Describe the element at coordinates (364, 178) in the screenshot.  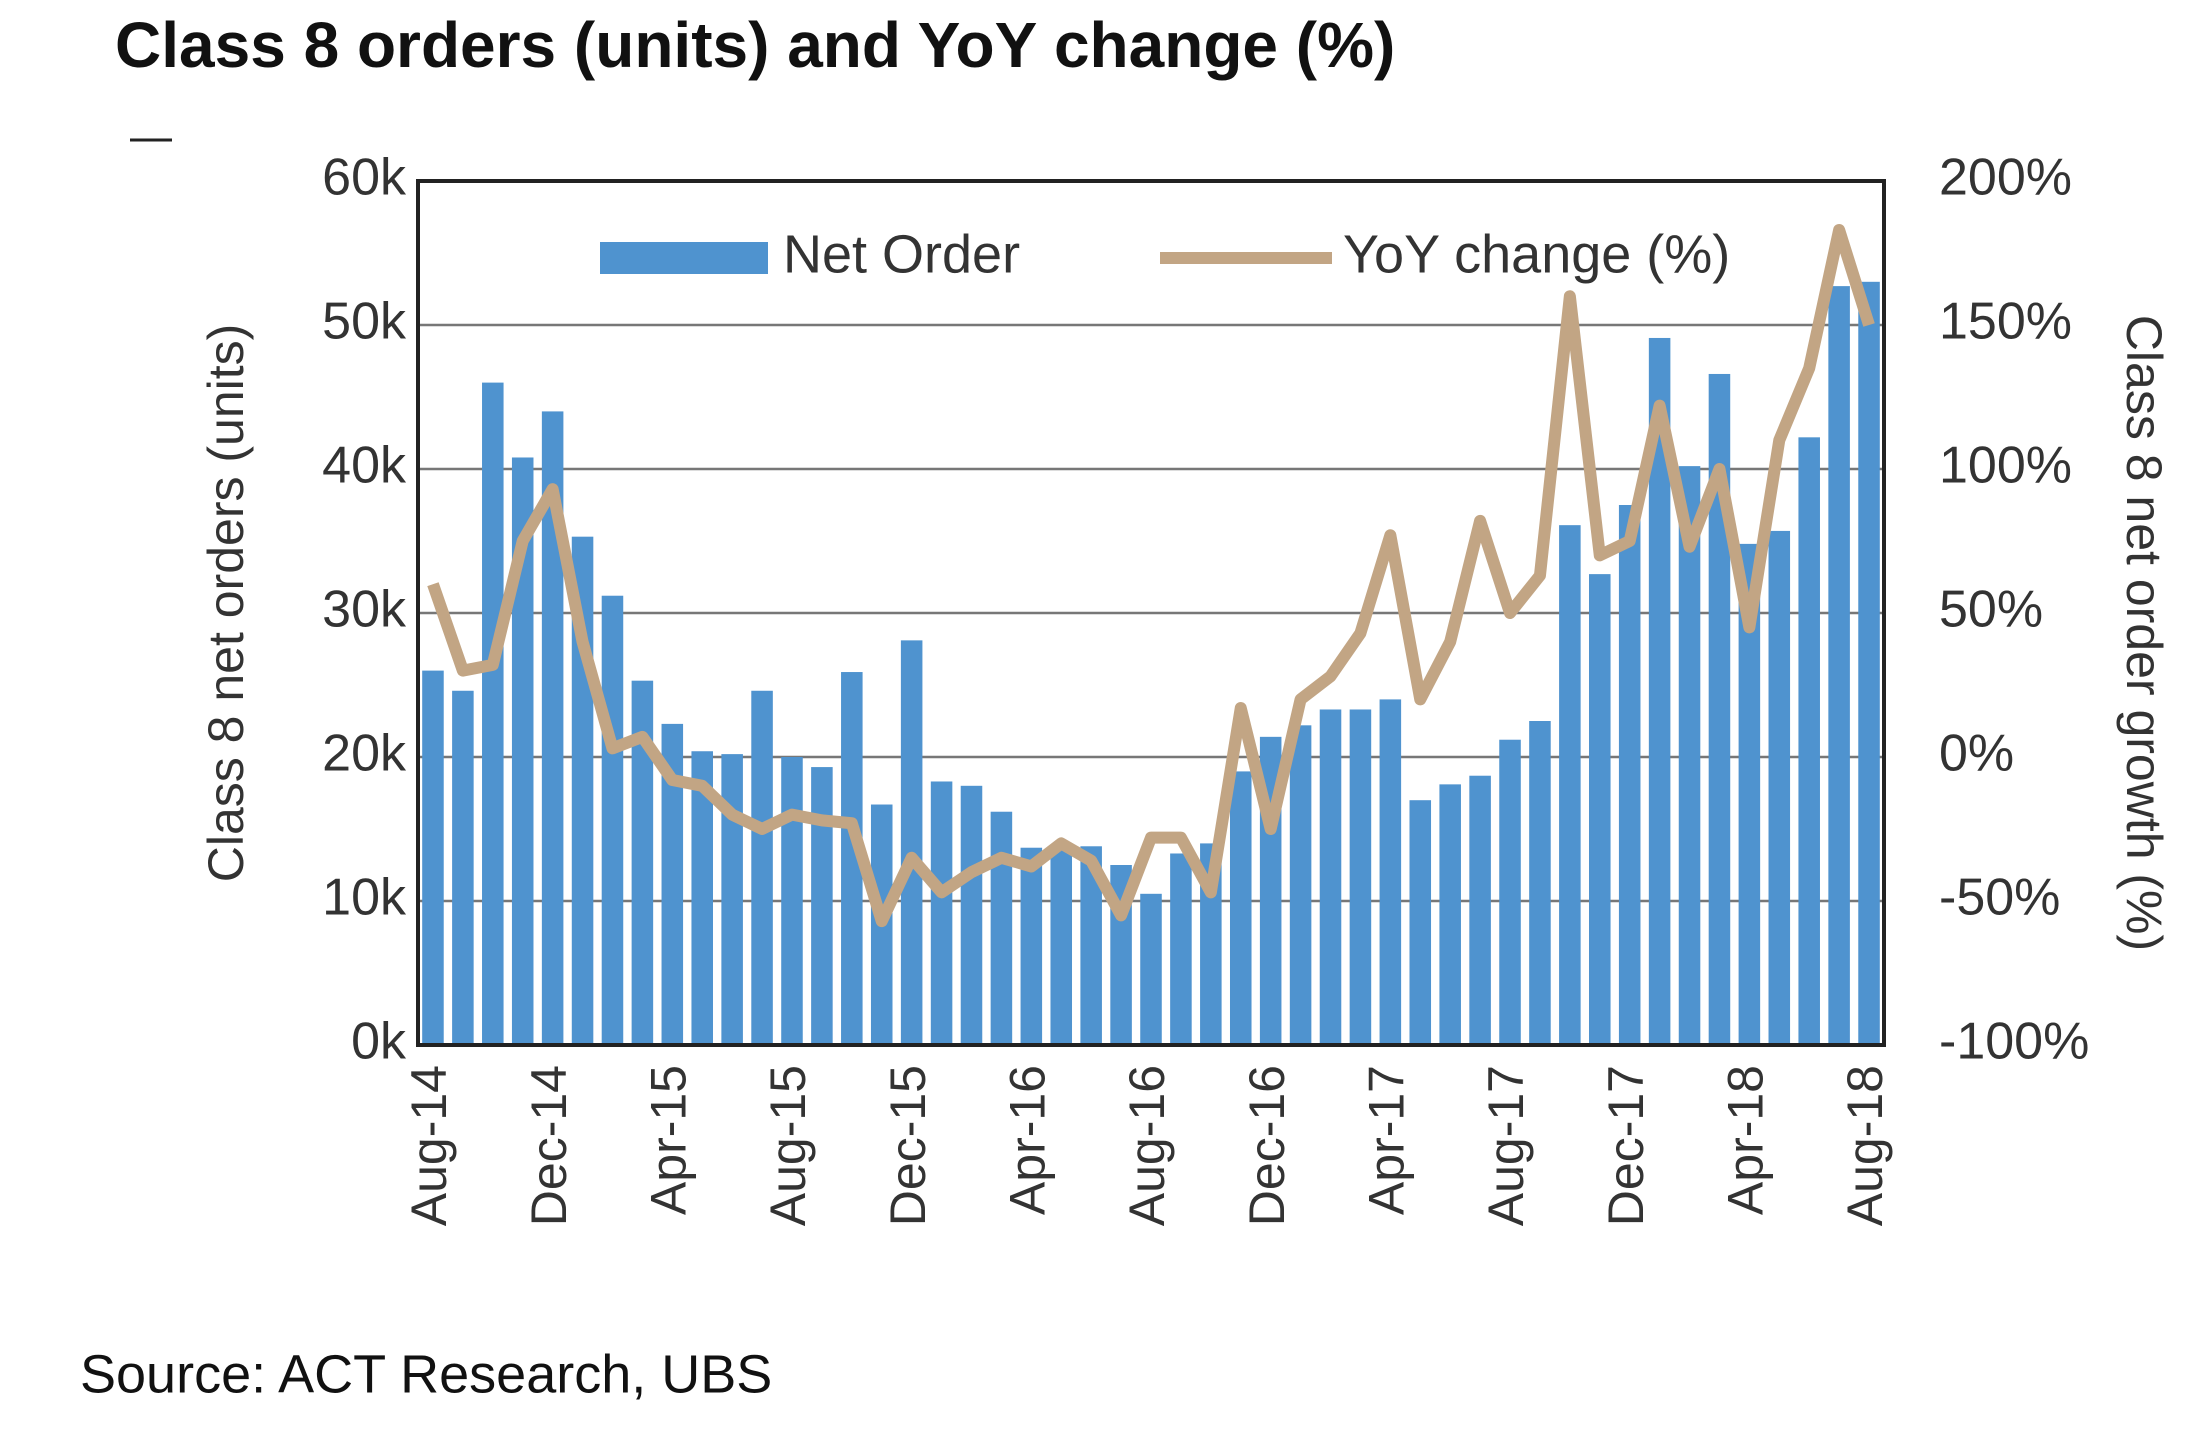
I see `y-tick-label: 60k` at that location.